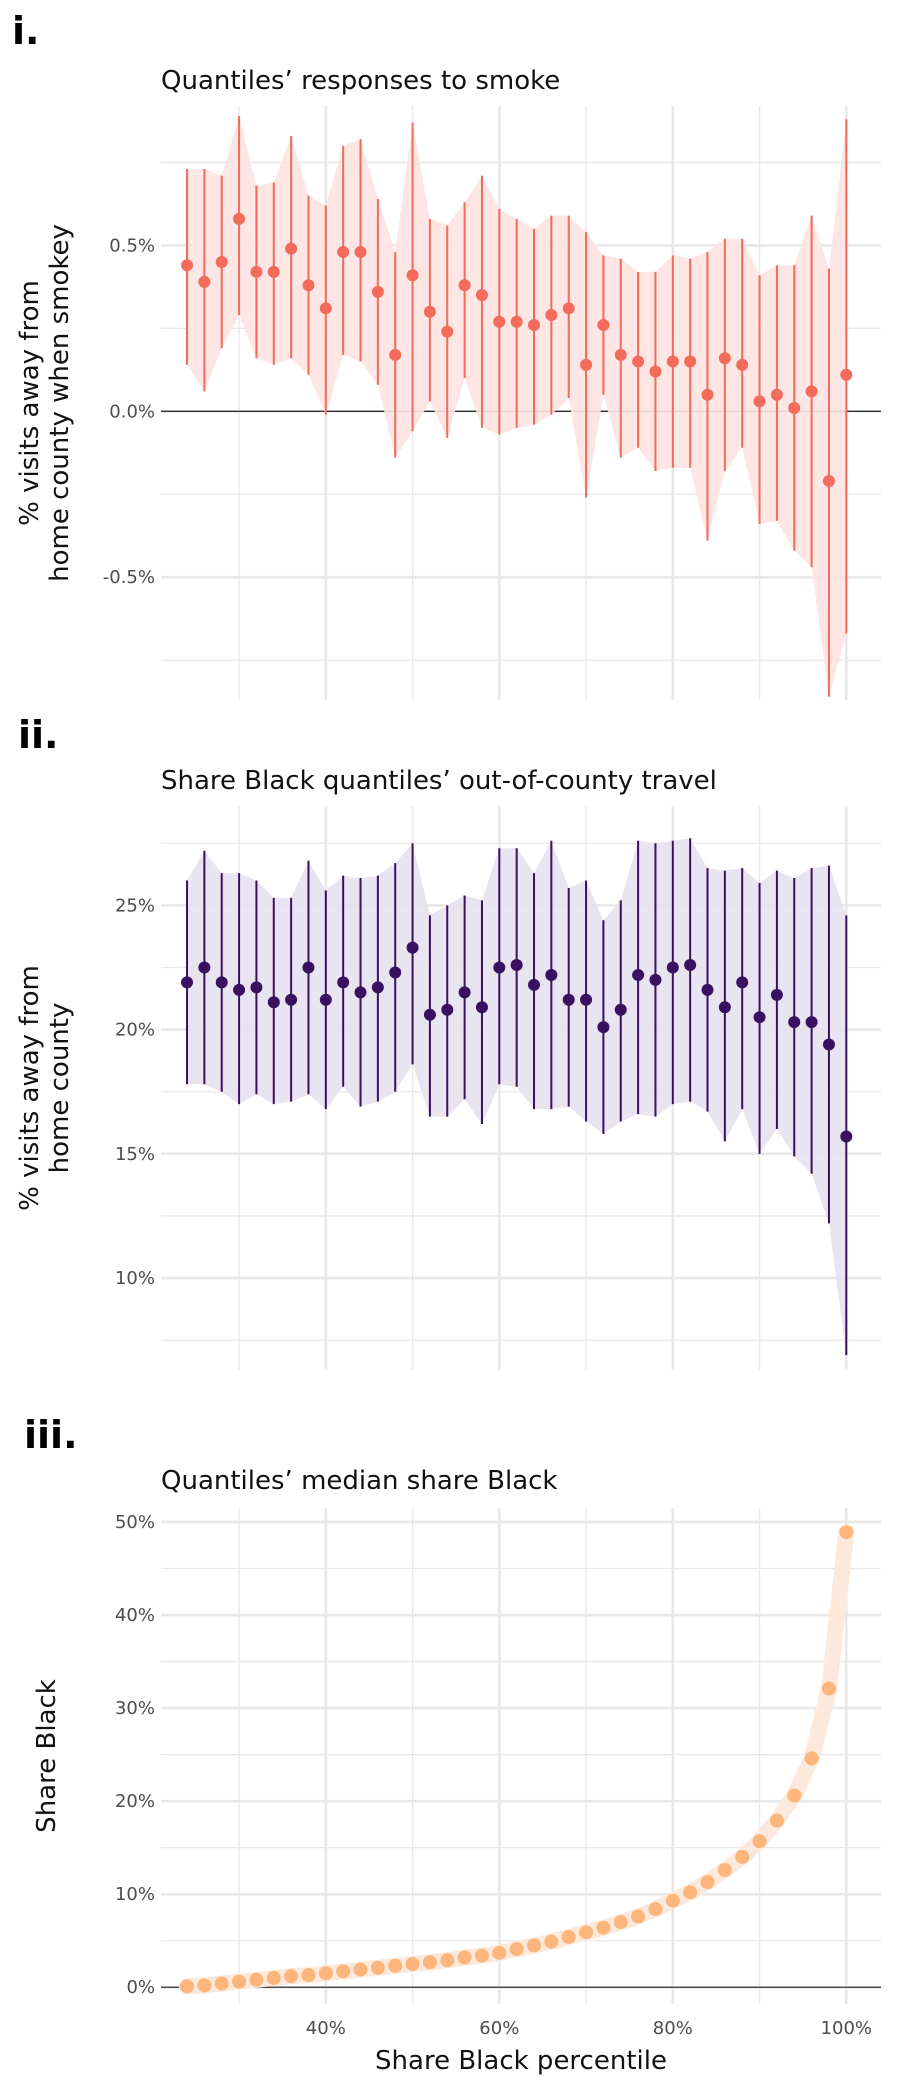 This screenshot has width=901, height=2100. I want to click on x-tick-label: 80%, so click(673, 2028).